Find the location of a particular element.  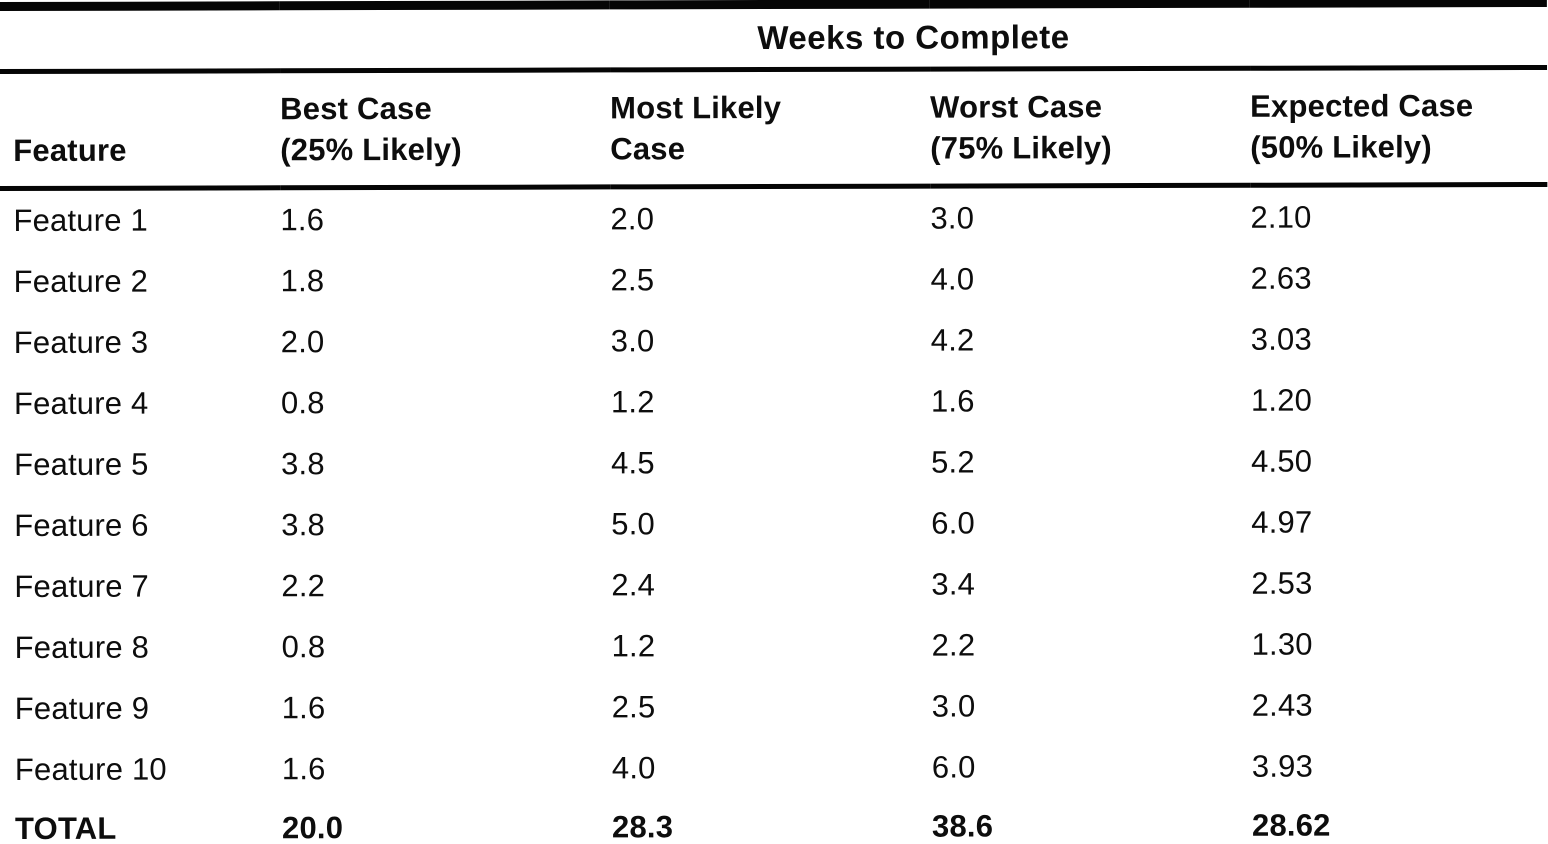

feature-name-cell: Feature 2 is located at coordinates (81, 281).